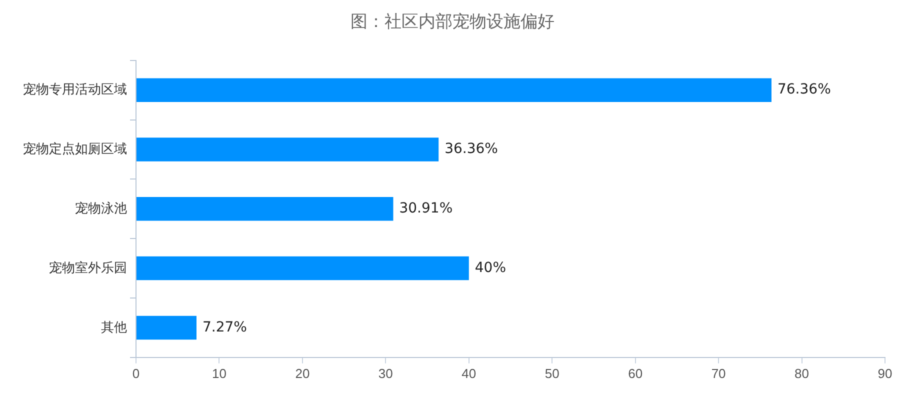  Describe the element at coordinates (302, 373) in the screenshot. I see `x-tick-label: 20` at that location.